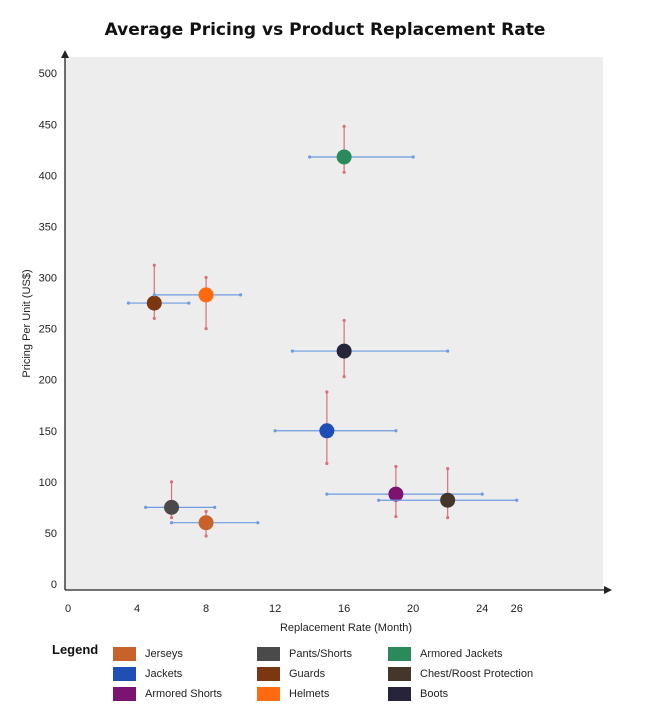  Describe the element at coordinates (434, 694) in the screenshot. I see `legend-label: Boots` at that location.